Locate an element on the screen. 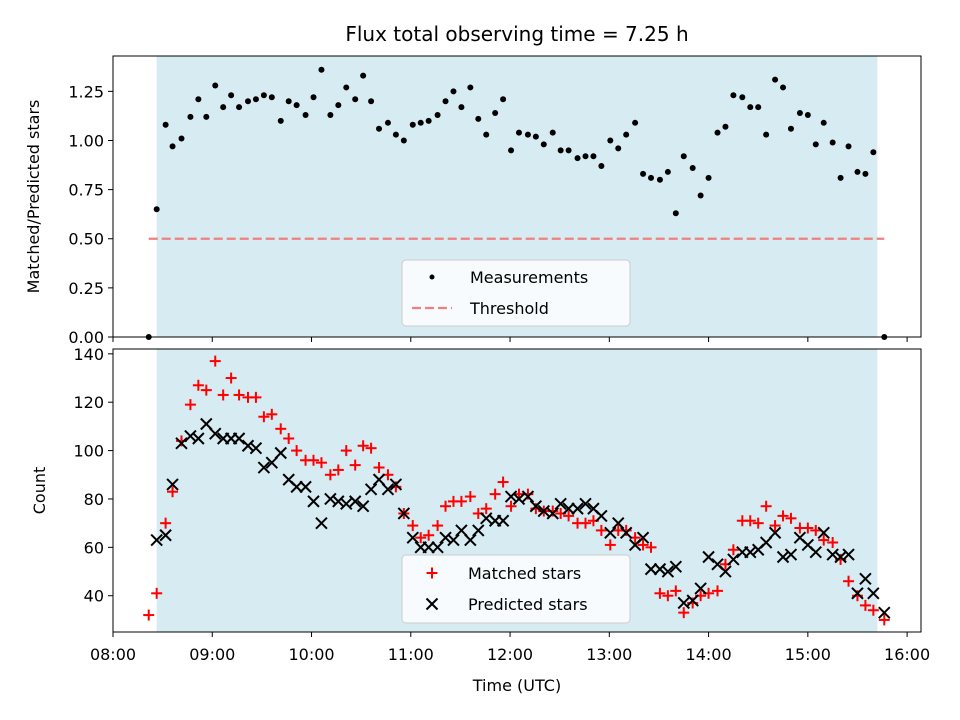 This screenshot has height=720, width=960. bottom-xtick-label: 12:00 is located at coordinates (510, 654).